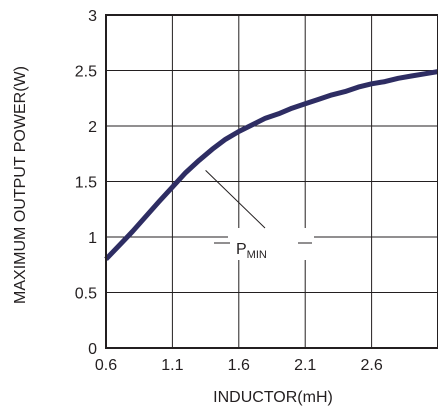 This screenshot has height=417, width=438. I want to click on annotation-main: P, so click(241, 249).